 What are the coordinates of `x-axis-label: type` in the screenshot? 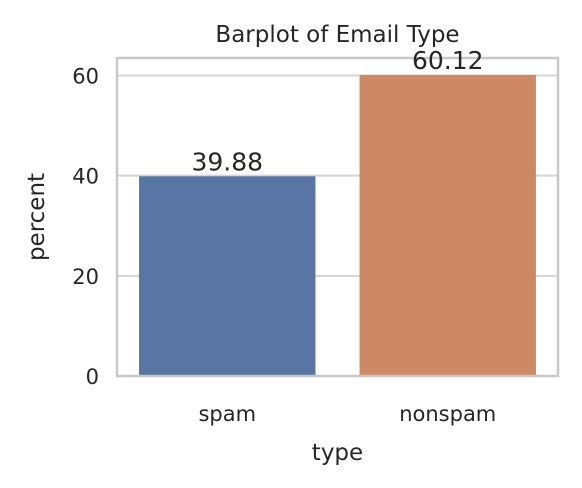 It's located at (337, 453).